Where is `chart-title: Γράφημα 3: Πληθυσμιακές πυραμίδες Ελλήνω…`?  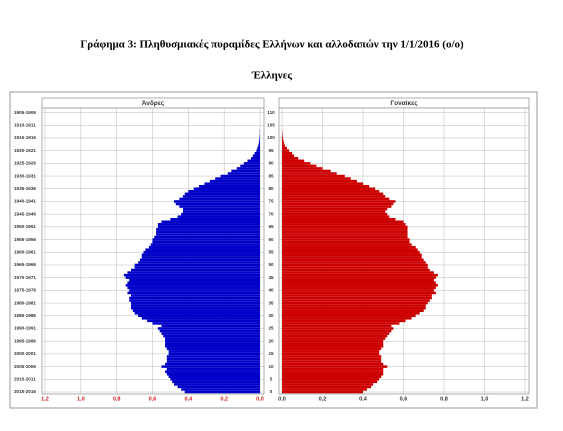
chart-title: Γράφημα 3: Πληθυσμιακές πυραμίδες Ελλήνω… is located at coordinates (272, 45).